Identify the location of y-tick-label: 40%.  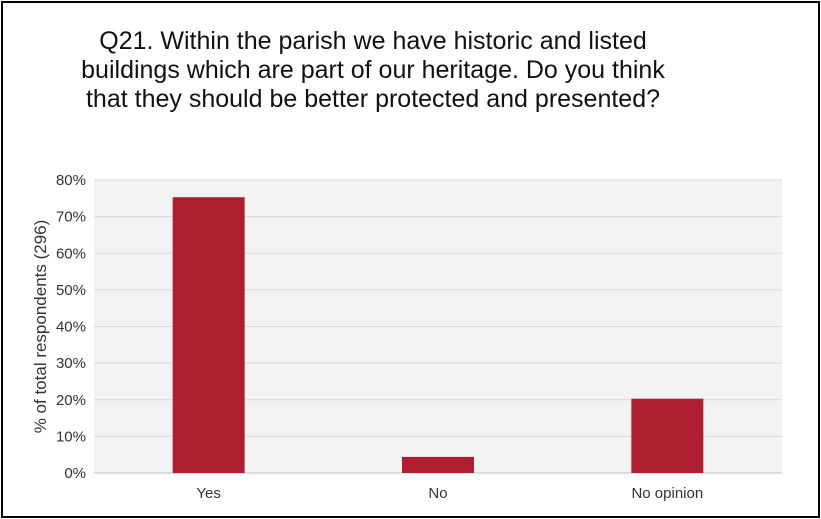
(71, 327).